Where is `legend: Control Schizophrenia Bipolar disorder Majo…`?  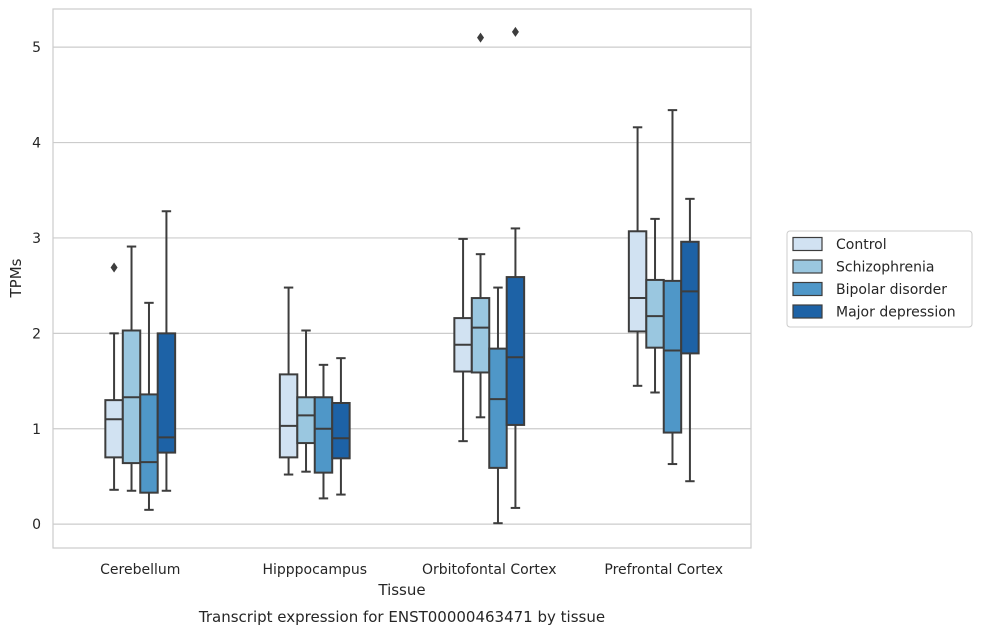
legend: Control Schizophrenia Bipolar disorder Majo… is located at coordinates (879, 279).